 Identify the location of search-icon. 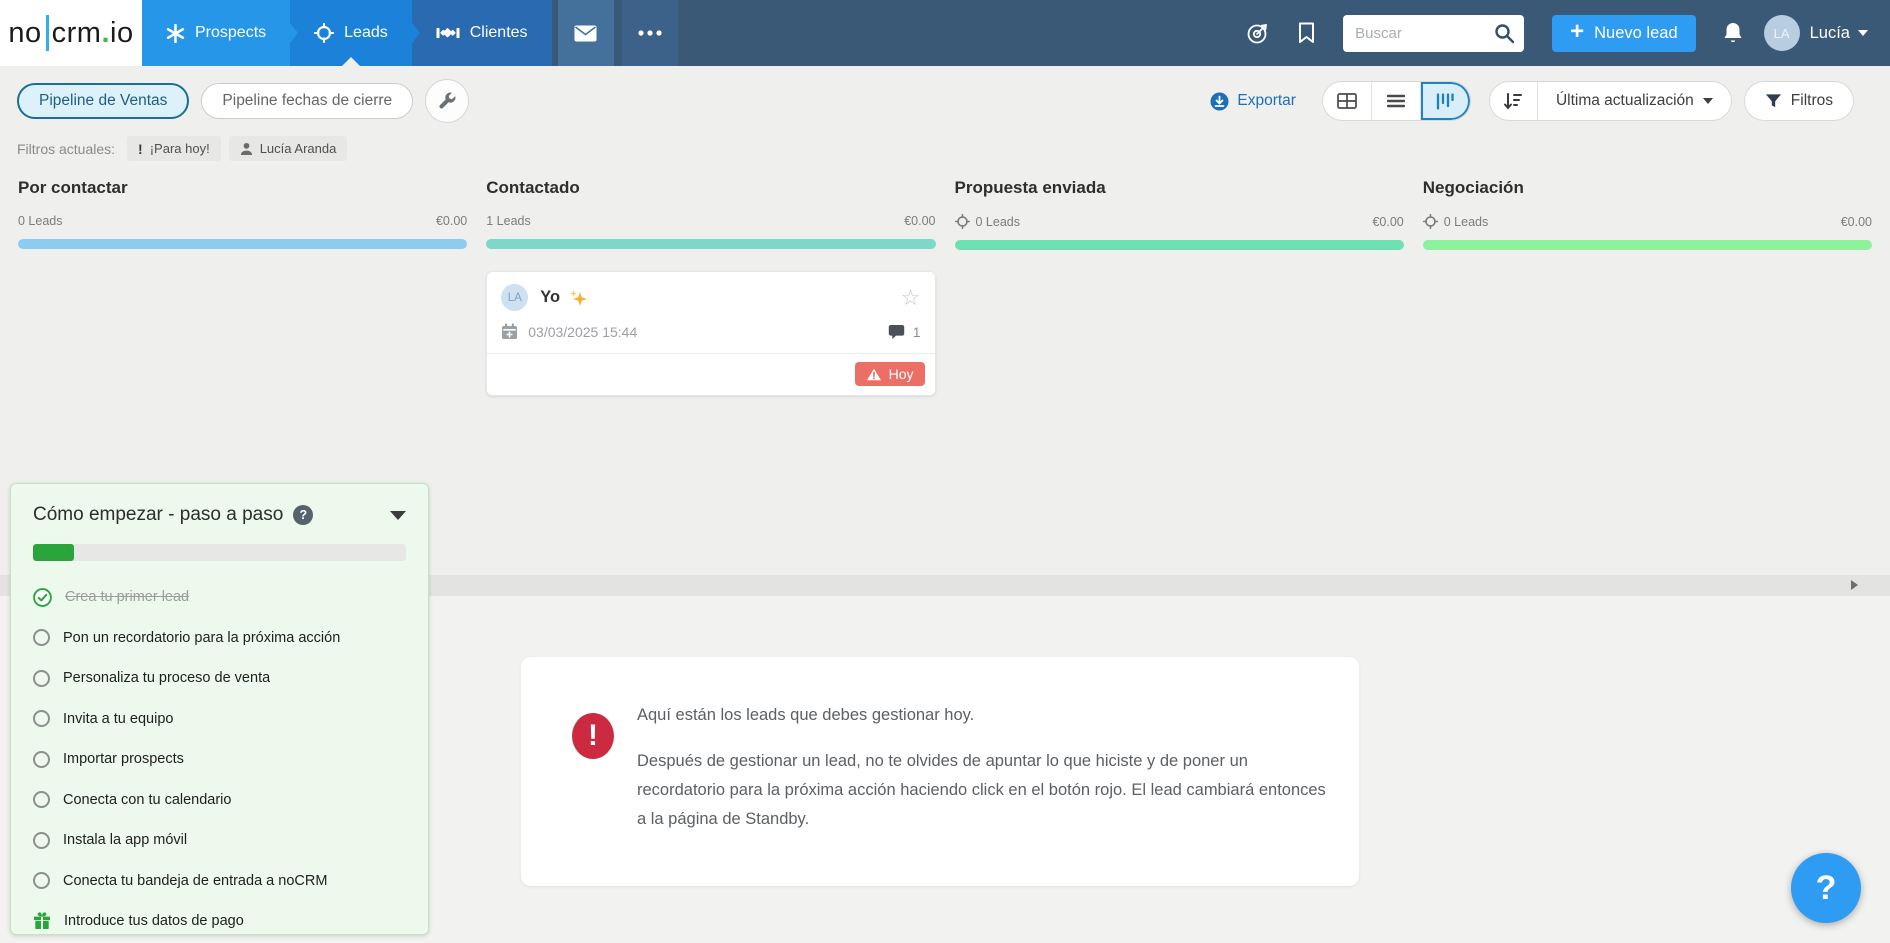
(1504, 36).